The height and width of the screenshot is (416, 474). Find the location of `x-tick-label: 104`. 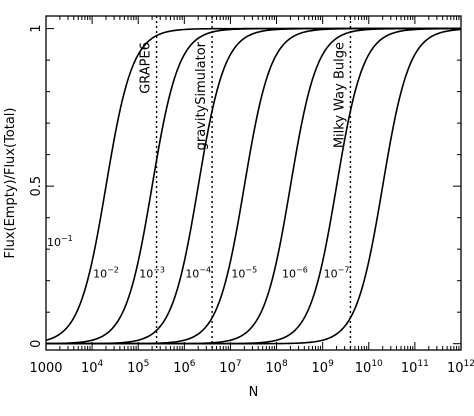

x-tick-label: 104 is located at coordinates (92, 367).